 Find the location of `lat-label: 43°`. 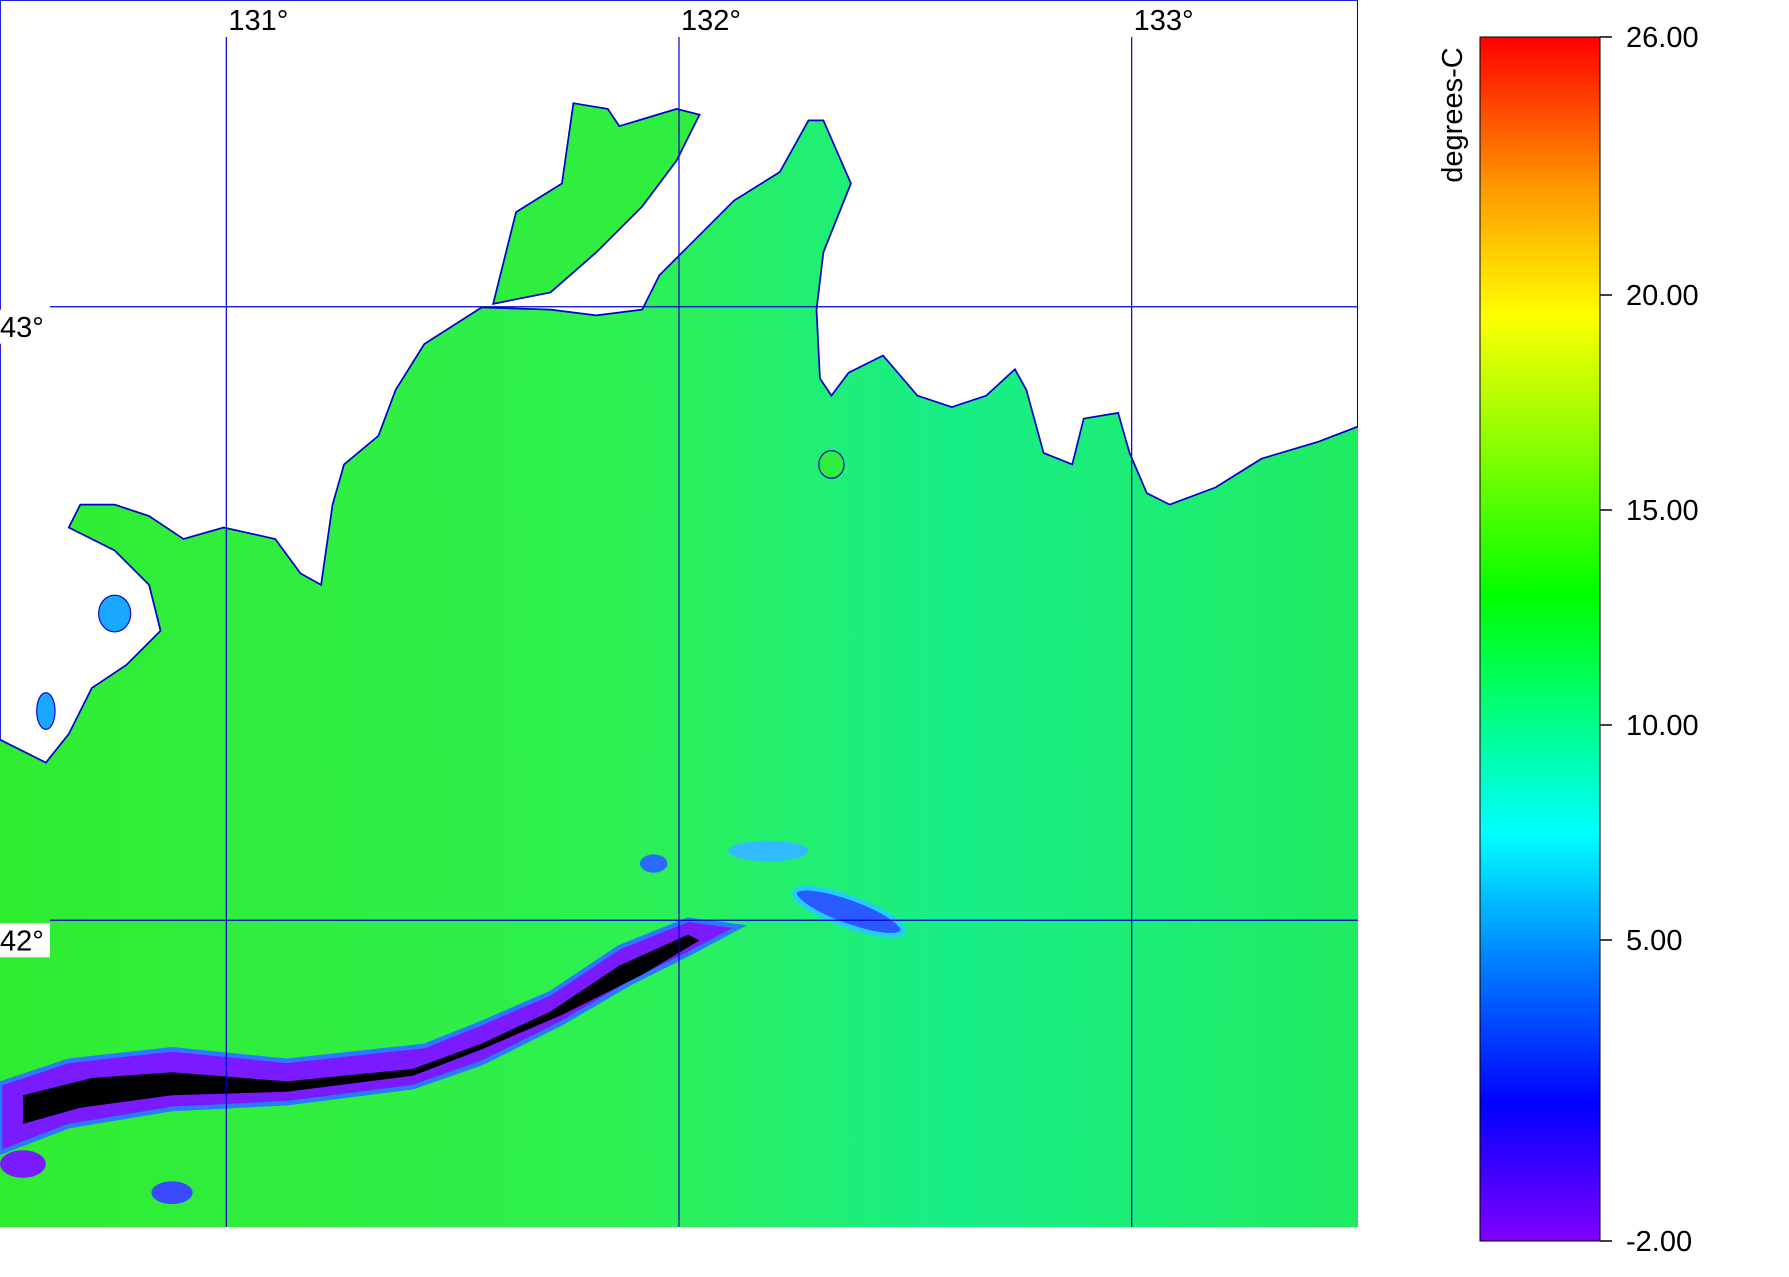

lat-label: 43° is located at coordinates (22, 328).